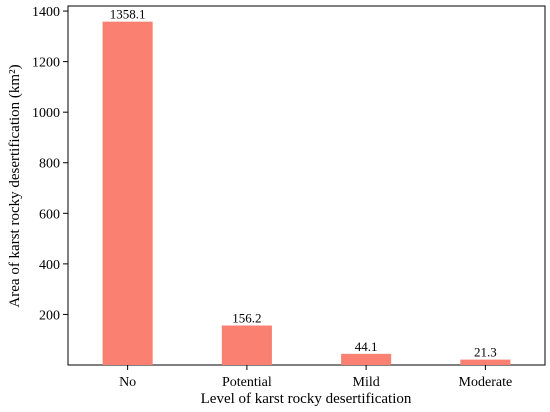 This screenshot has width=550, height=412. What do you see at coordinates (49, 265) in the screenshot?
I see `y-tick-label-400: 400` at bounding box center [49, 265].